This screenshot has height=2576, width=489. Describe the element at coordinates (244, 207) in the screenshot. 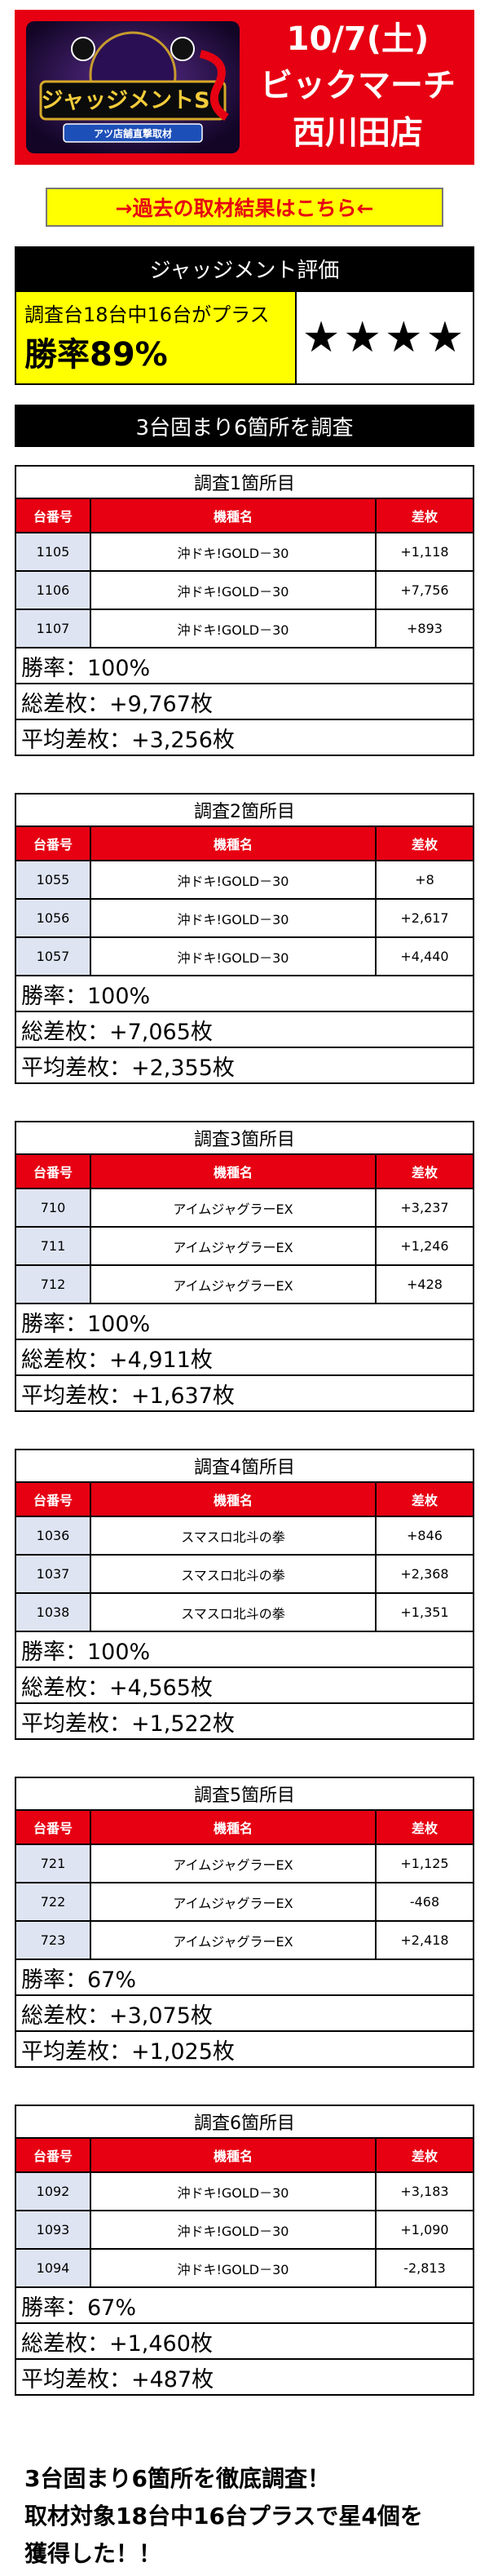

I see `past-results-link: →過去の取材結果はこちら←` at that location.